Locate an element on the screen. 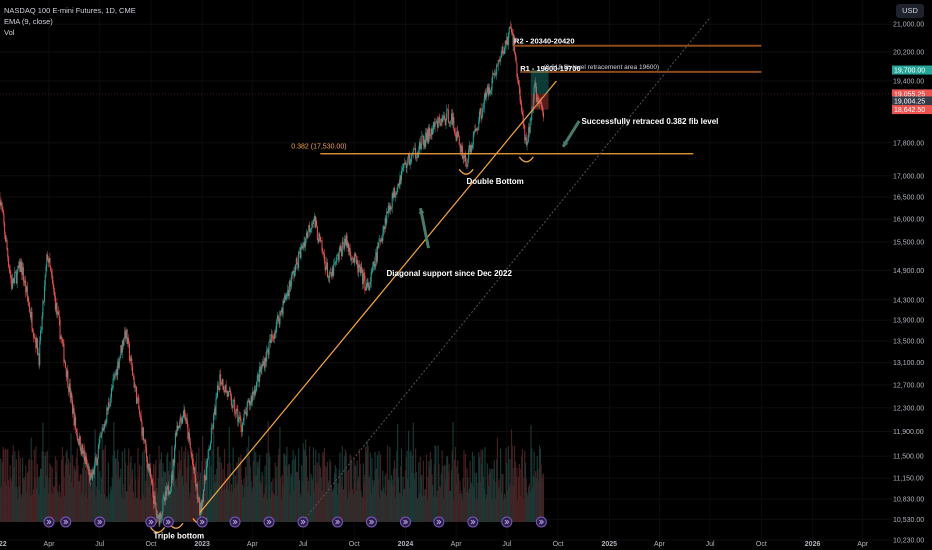  time-tick-label: Apr is located at coordinates (457, 544).